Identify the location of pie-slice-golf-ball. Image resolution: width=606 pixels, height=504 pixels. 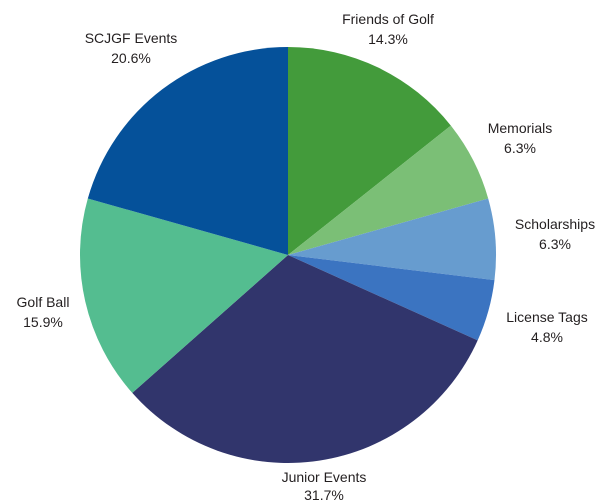
(184, 295).